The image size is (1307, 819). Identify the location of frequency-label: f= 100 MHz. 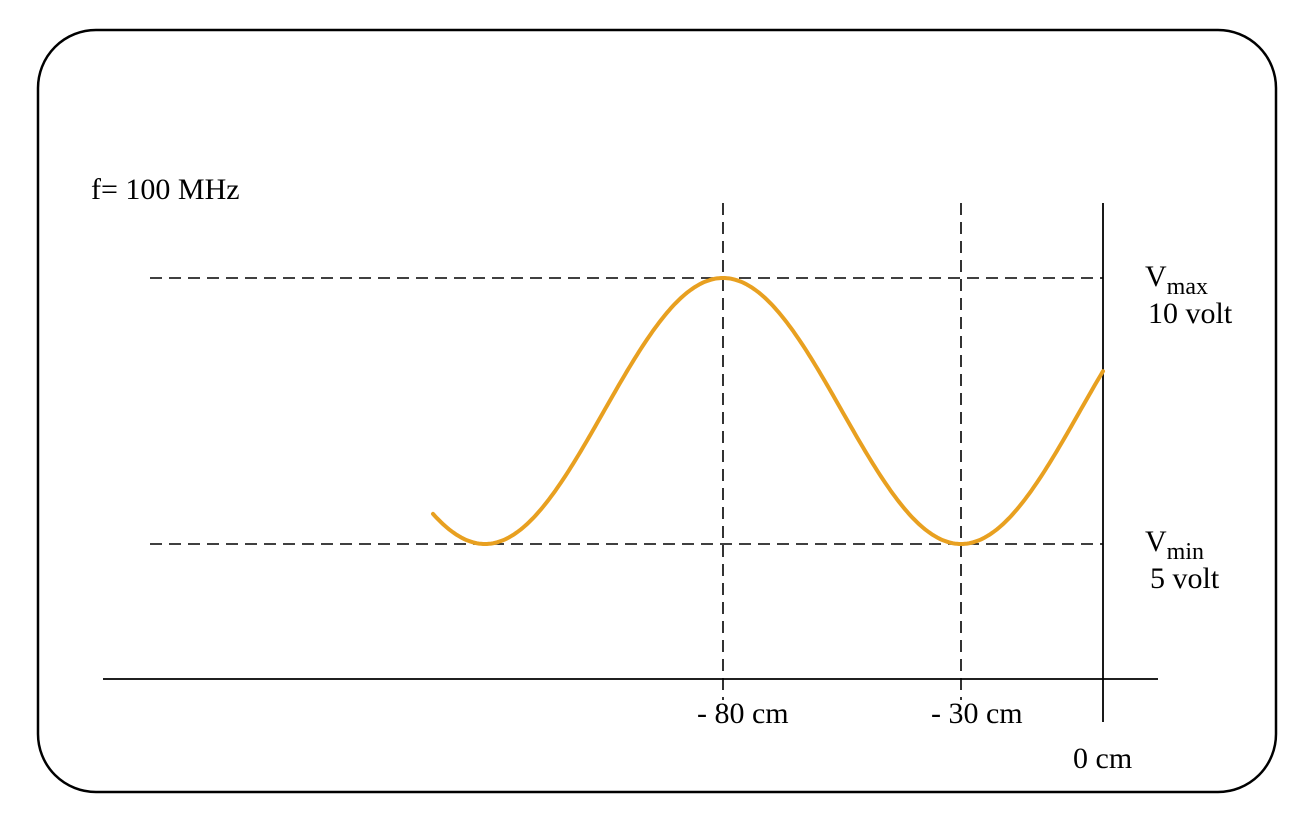
(165, 189).